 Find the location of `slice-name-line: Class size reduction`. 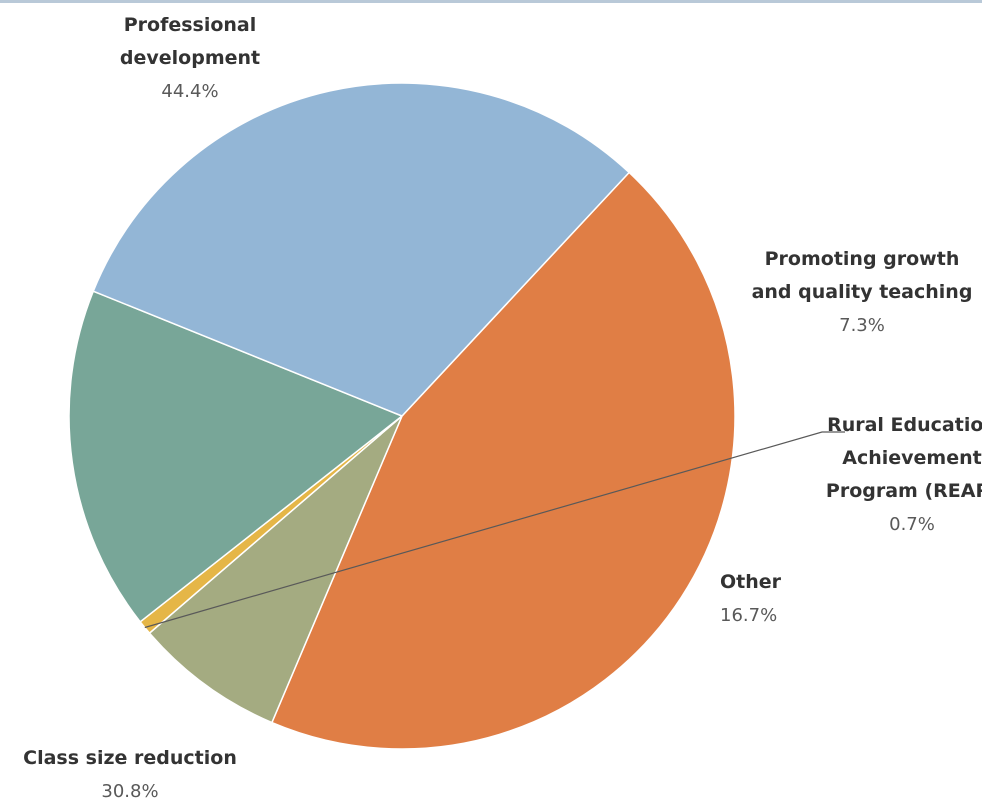

slice-name-line: Class size reduction is located at coordinates (130, 758).